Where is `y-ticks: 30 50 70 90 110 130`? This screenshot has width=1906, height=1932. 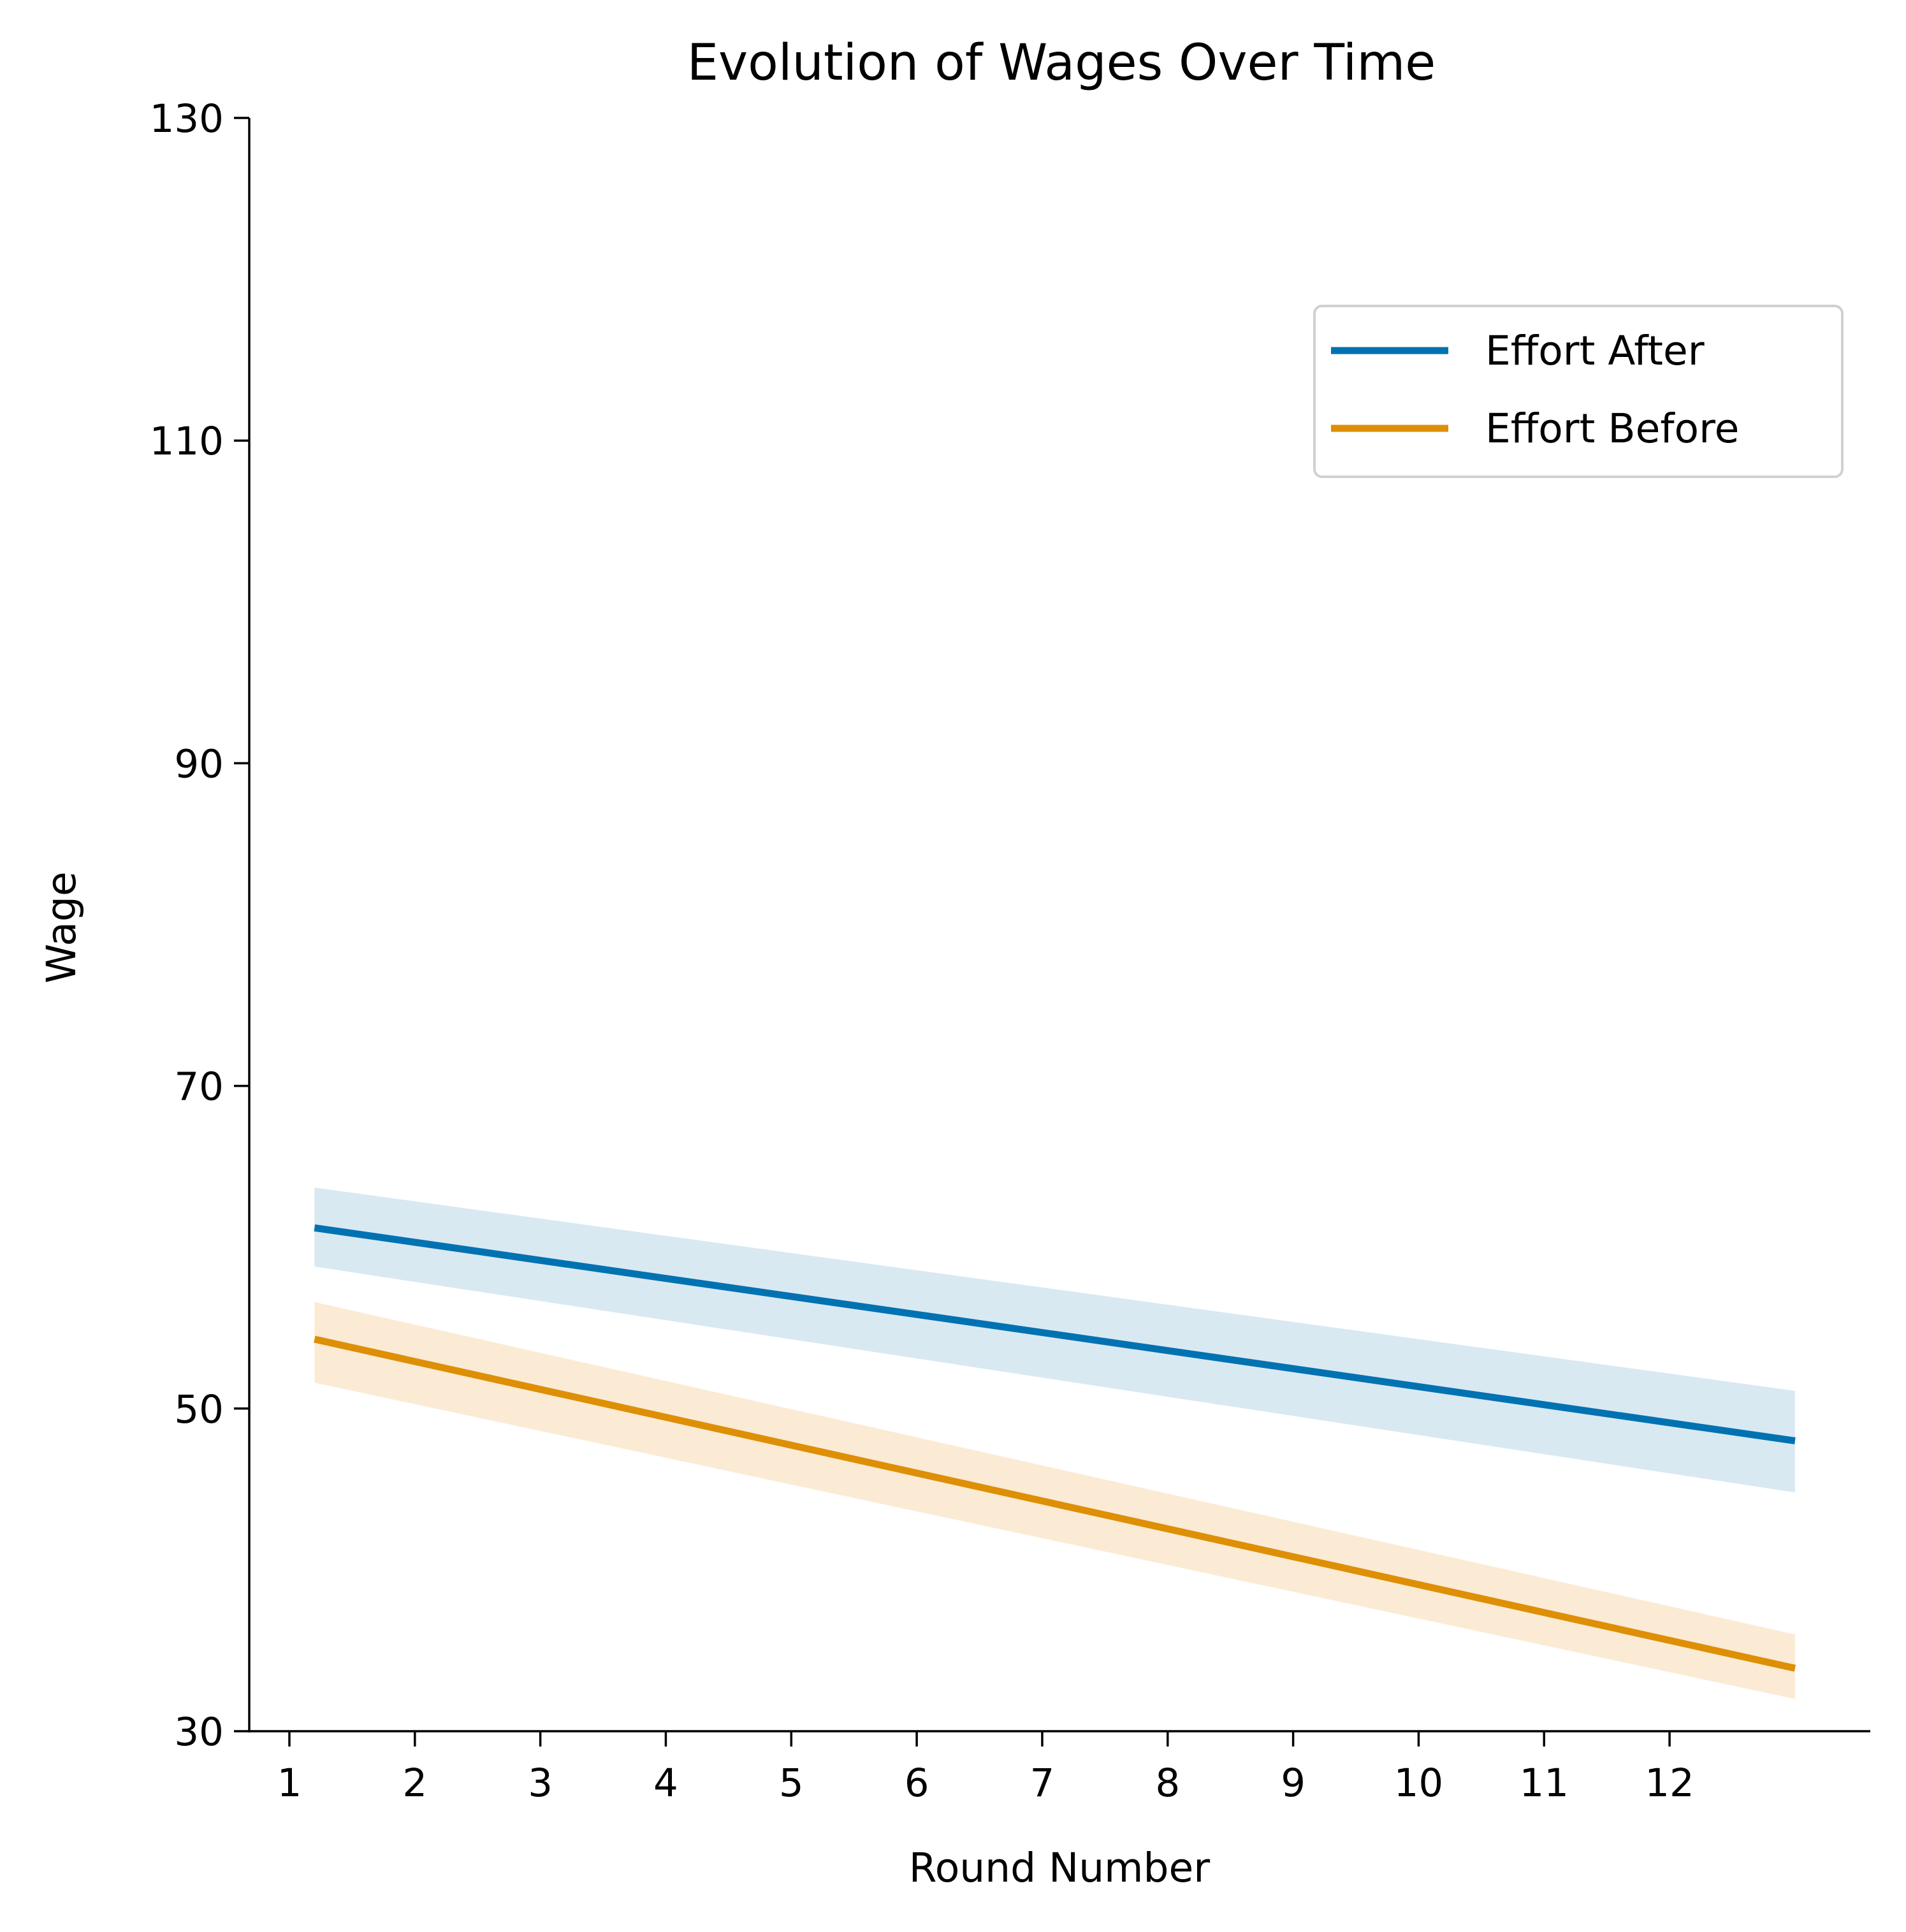 y-ticks: 30 50 70 90 110 130 is located at coordinates (199, 926).